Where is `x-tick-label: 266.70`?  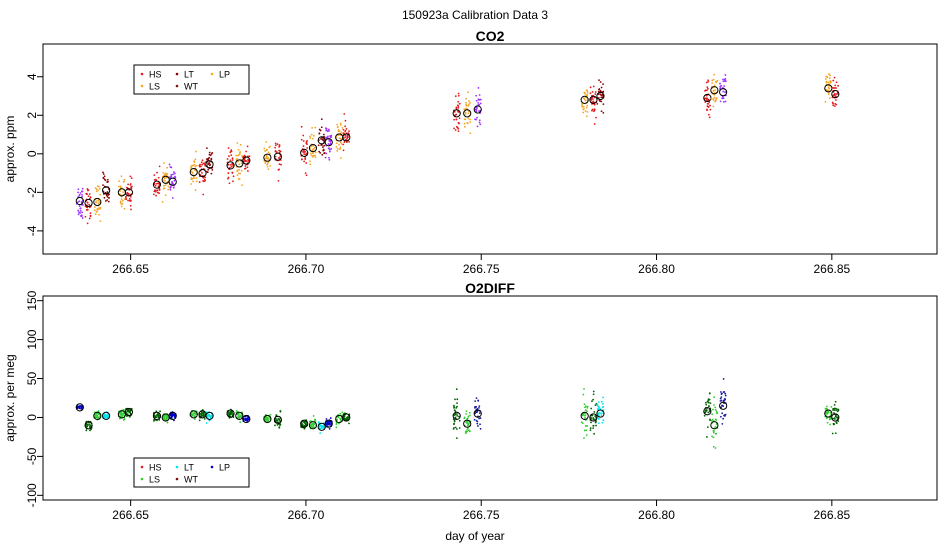 x-tick-label: 266.70 is located at coordinates (306, 515).